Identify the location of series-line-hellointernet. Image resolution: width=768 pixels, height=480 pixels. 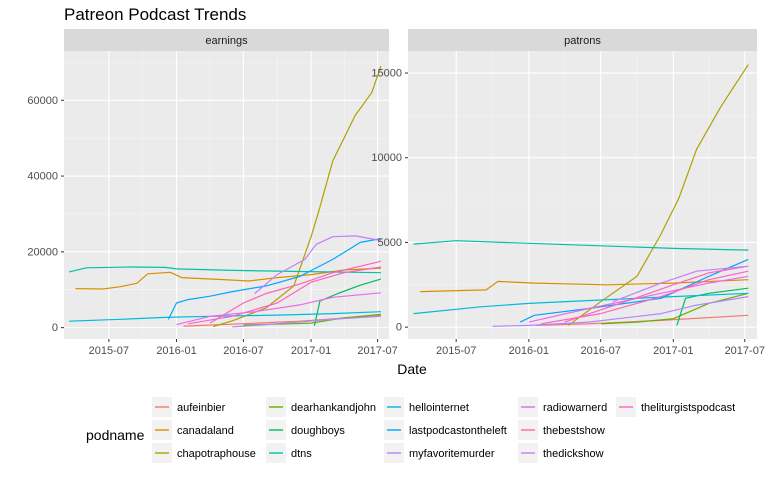
(581, 303).